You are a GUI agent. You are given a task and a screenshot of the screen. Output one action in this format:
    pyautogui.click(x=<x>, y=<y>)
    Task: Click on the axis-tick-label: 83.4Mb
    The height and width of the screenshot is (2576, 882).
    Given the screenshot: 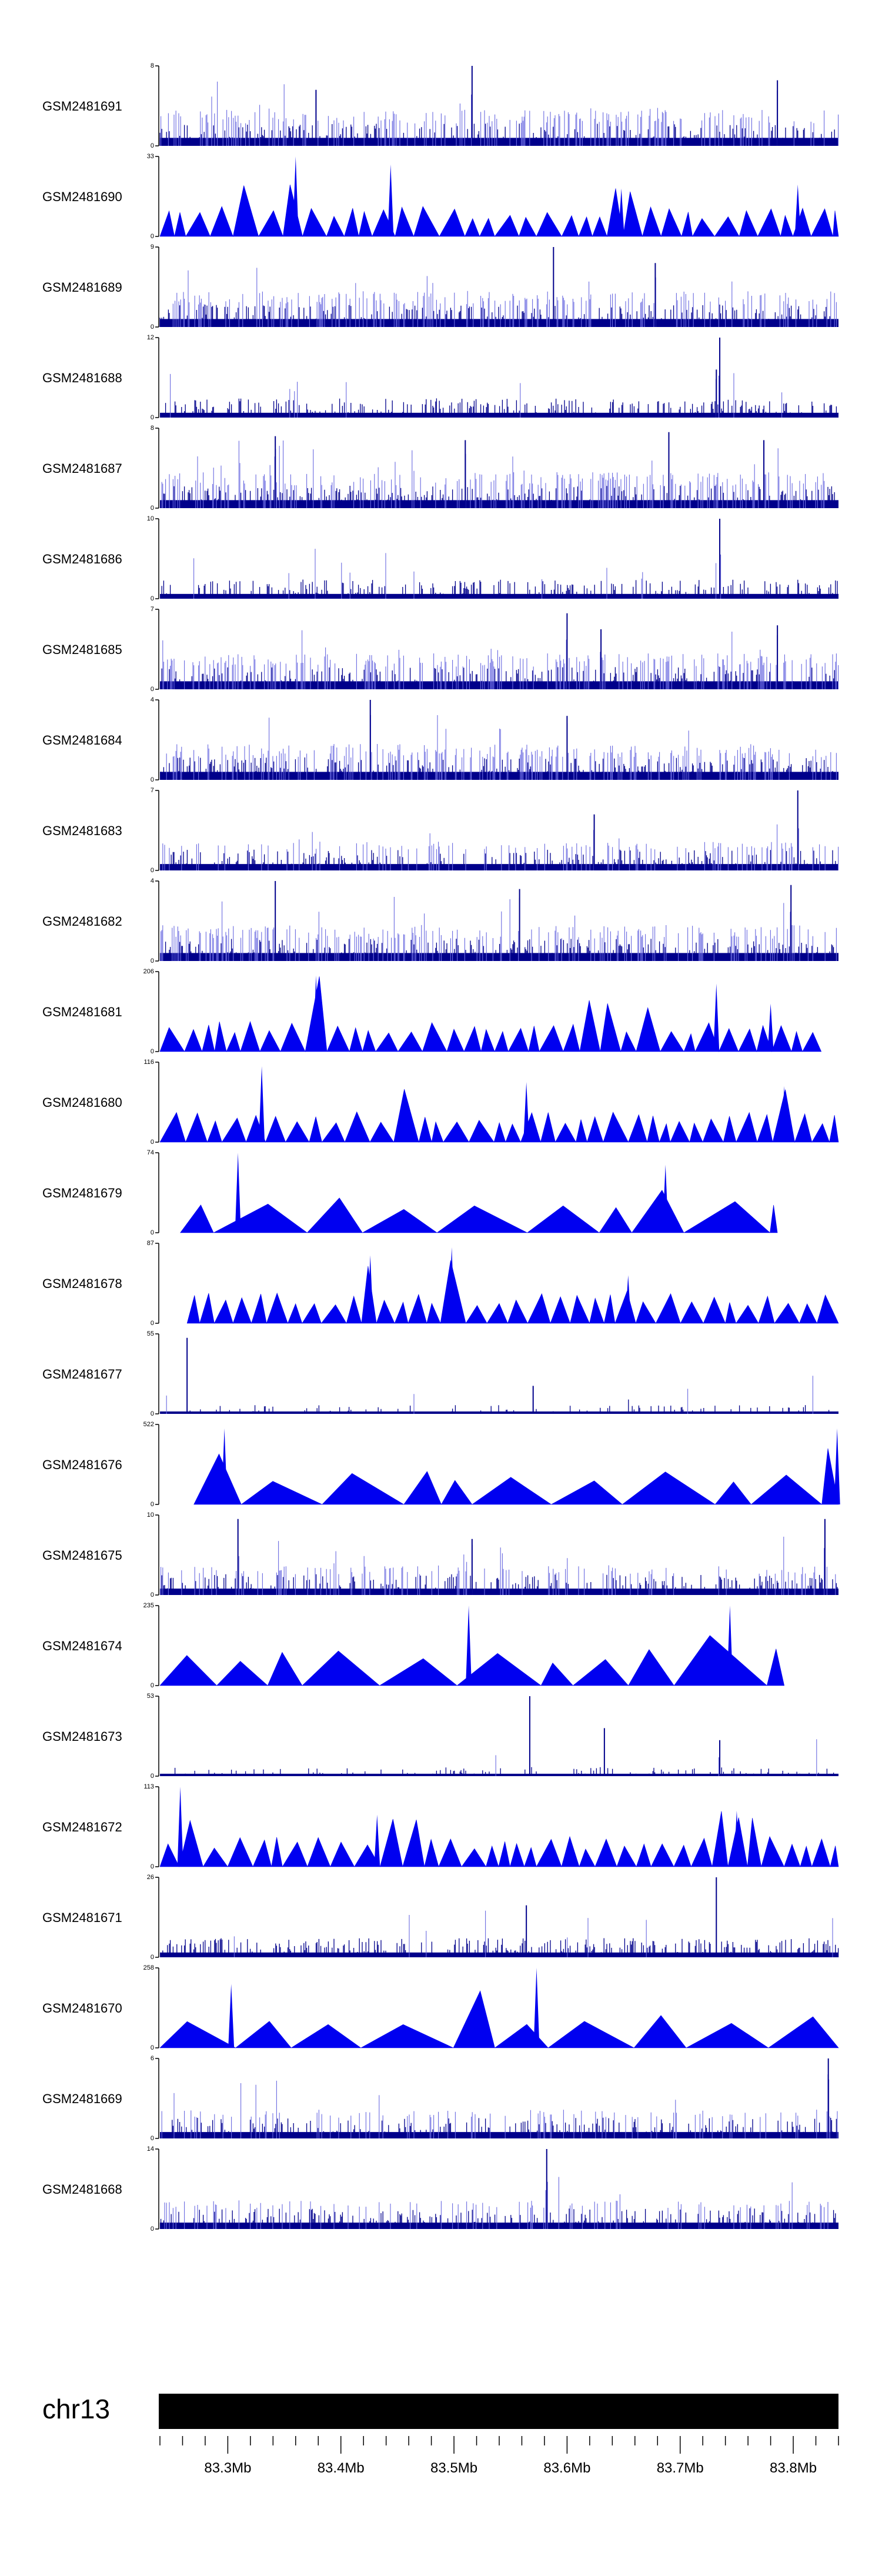 What is the action you would take?
    pyautogui.click(x=341, y=2468)
    